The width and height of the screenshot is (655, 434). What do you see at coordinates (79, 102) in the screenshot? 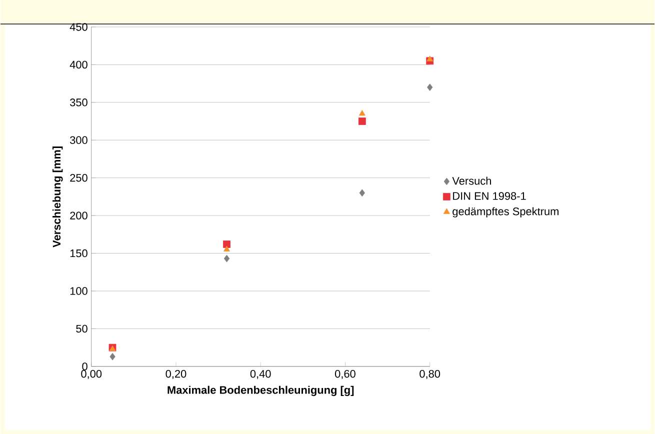
I see `y-tick-label: 350` at bounding box center [79, 102].